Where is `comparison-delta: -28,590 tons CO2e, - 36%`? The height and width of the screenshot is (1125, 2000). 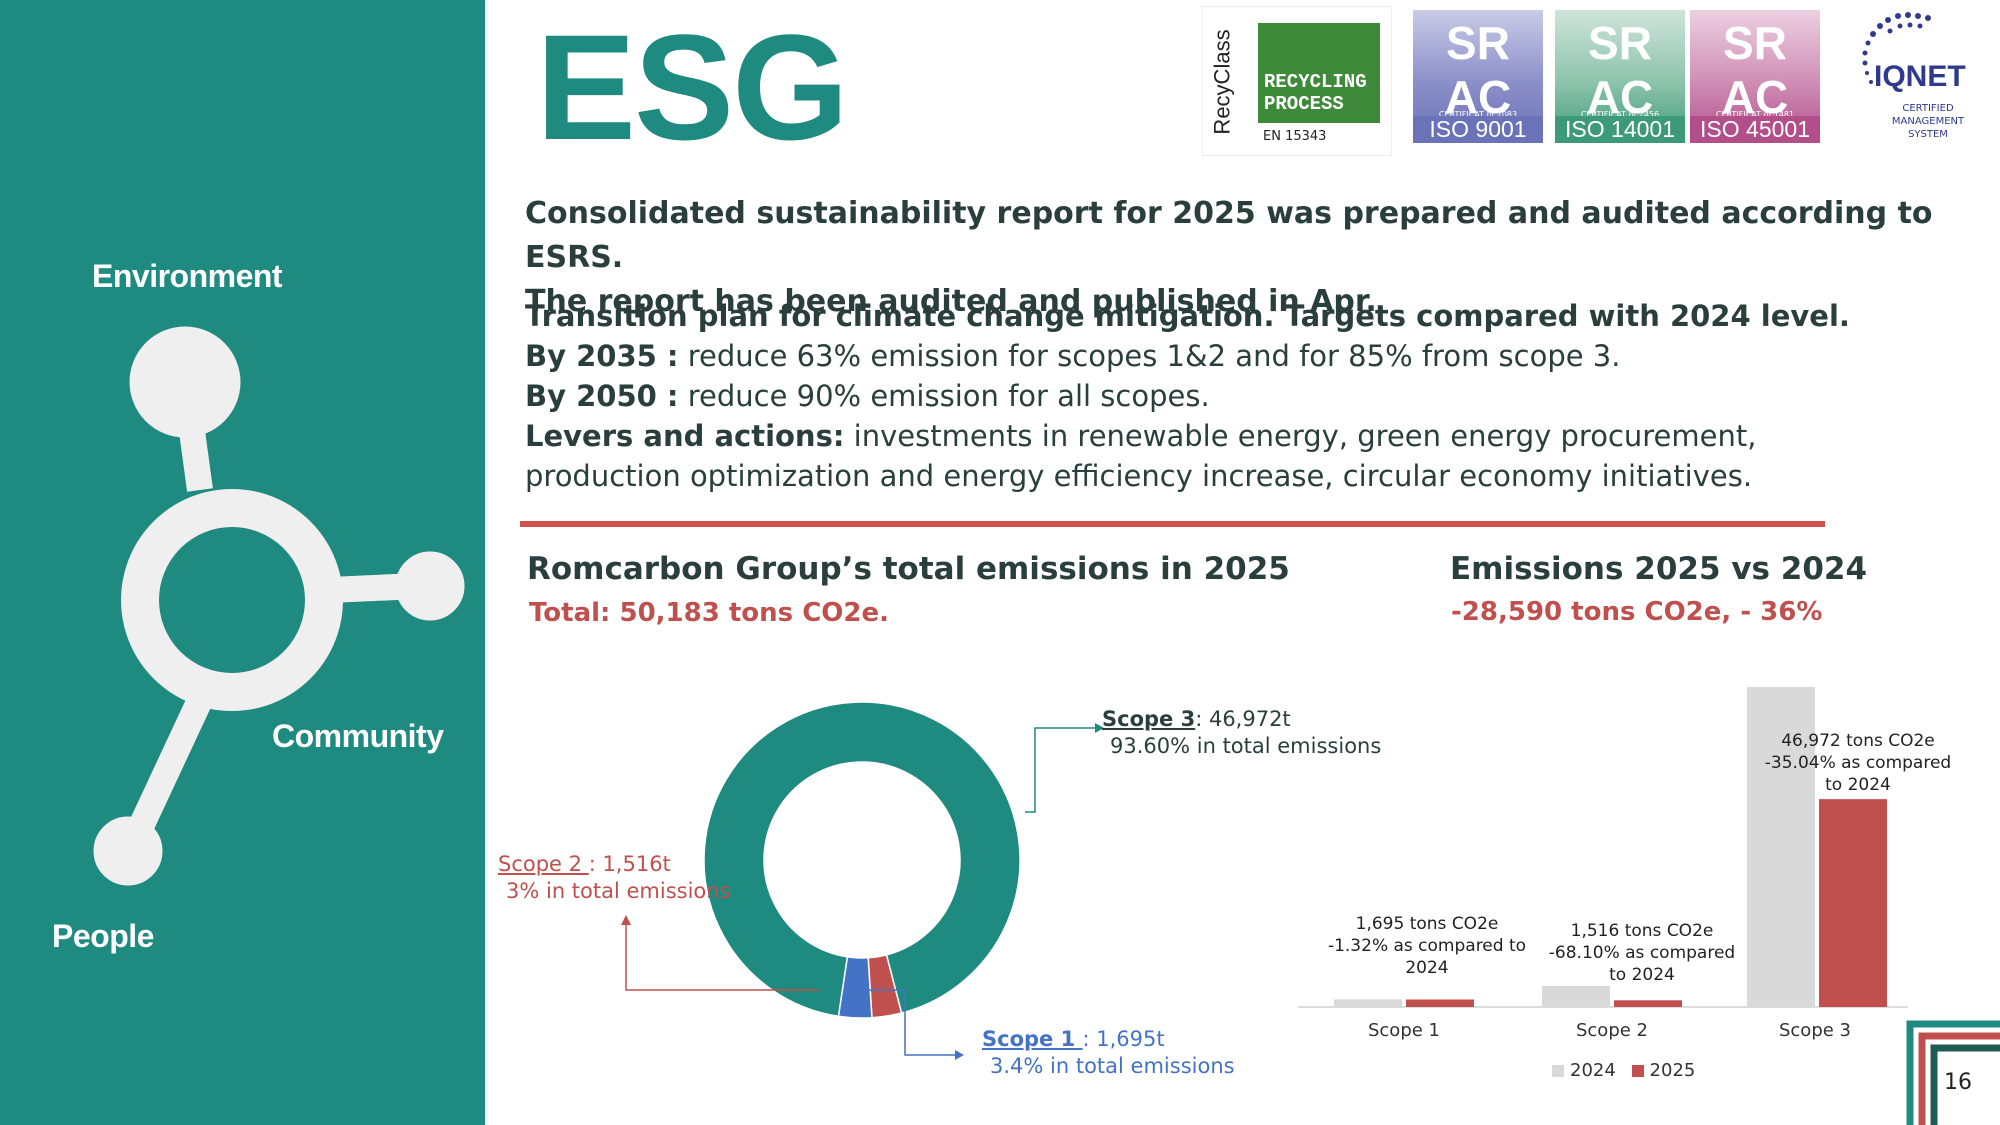
comparison-delta: -28,590 tons CO2e, - 36% is located at coordinates (1637, 612).